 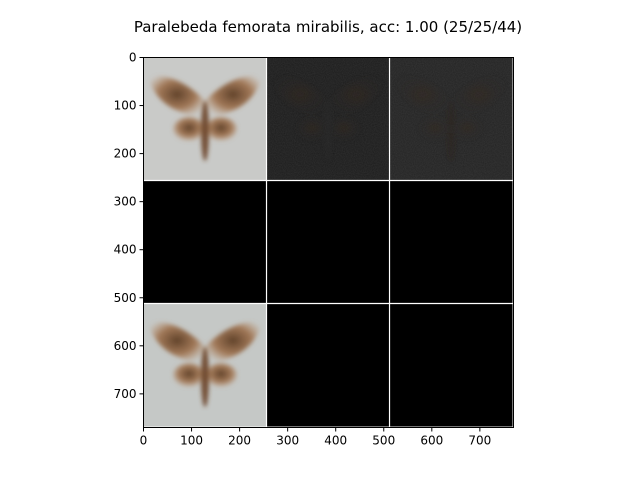 I want to click on y-tick-label: 200, so click(x=125, y=154).